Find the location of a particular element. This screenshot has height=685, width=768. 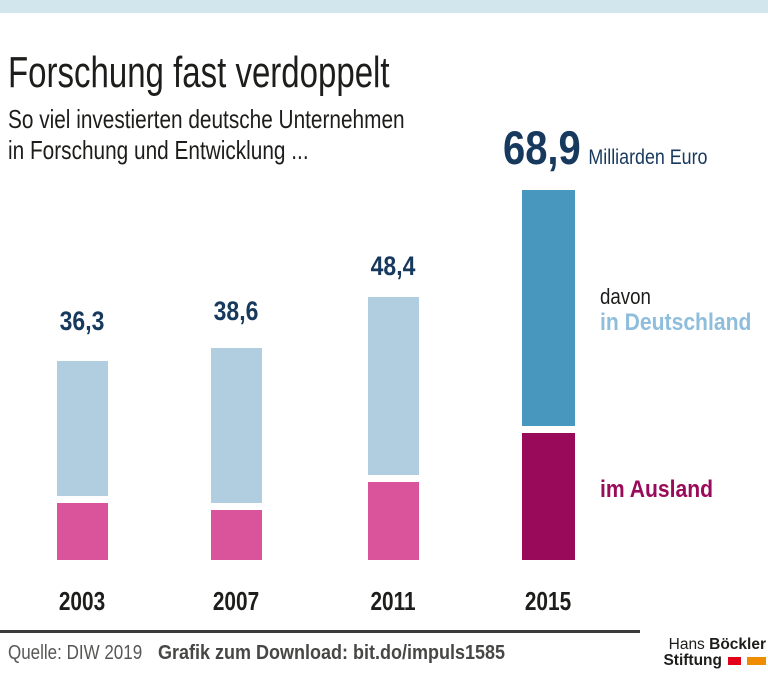

logo-boeckler: Böckler is located at coordinates (737, 644).